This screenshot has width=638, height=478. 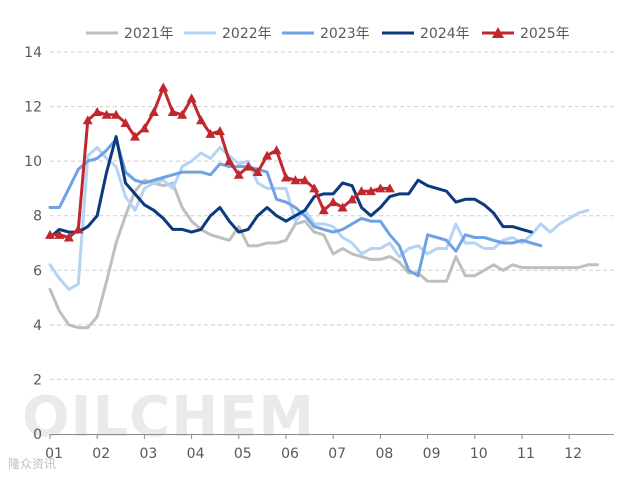 What do you see at coordinates (526, 454) in the screenshot?
I see `x-tick-label: 11` at bounding box center [526, 454].